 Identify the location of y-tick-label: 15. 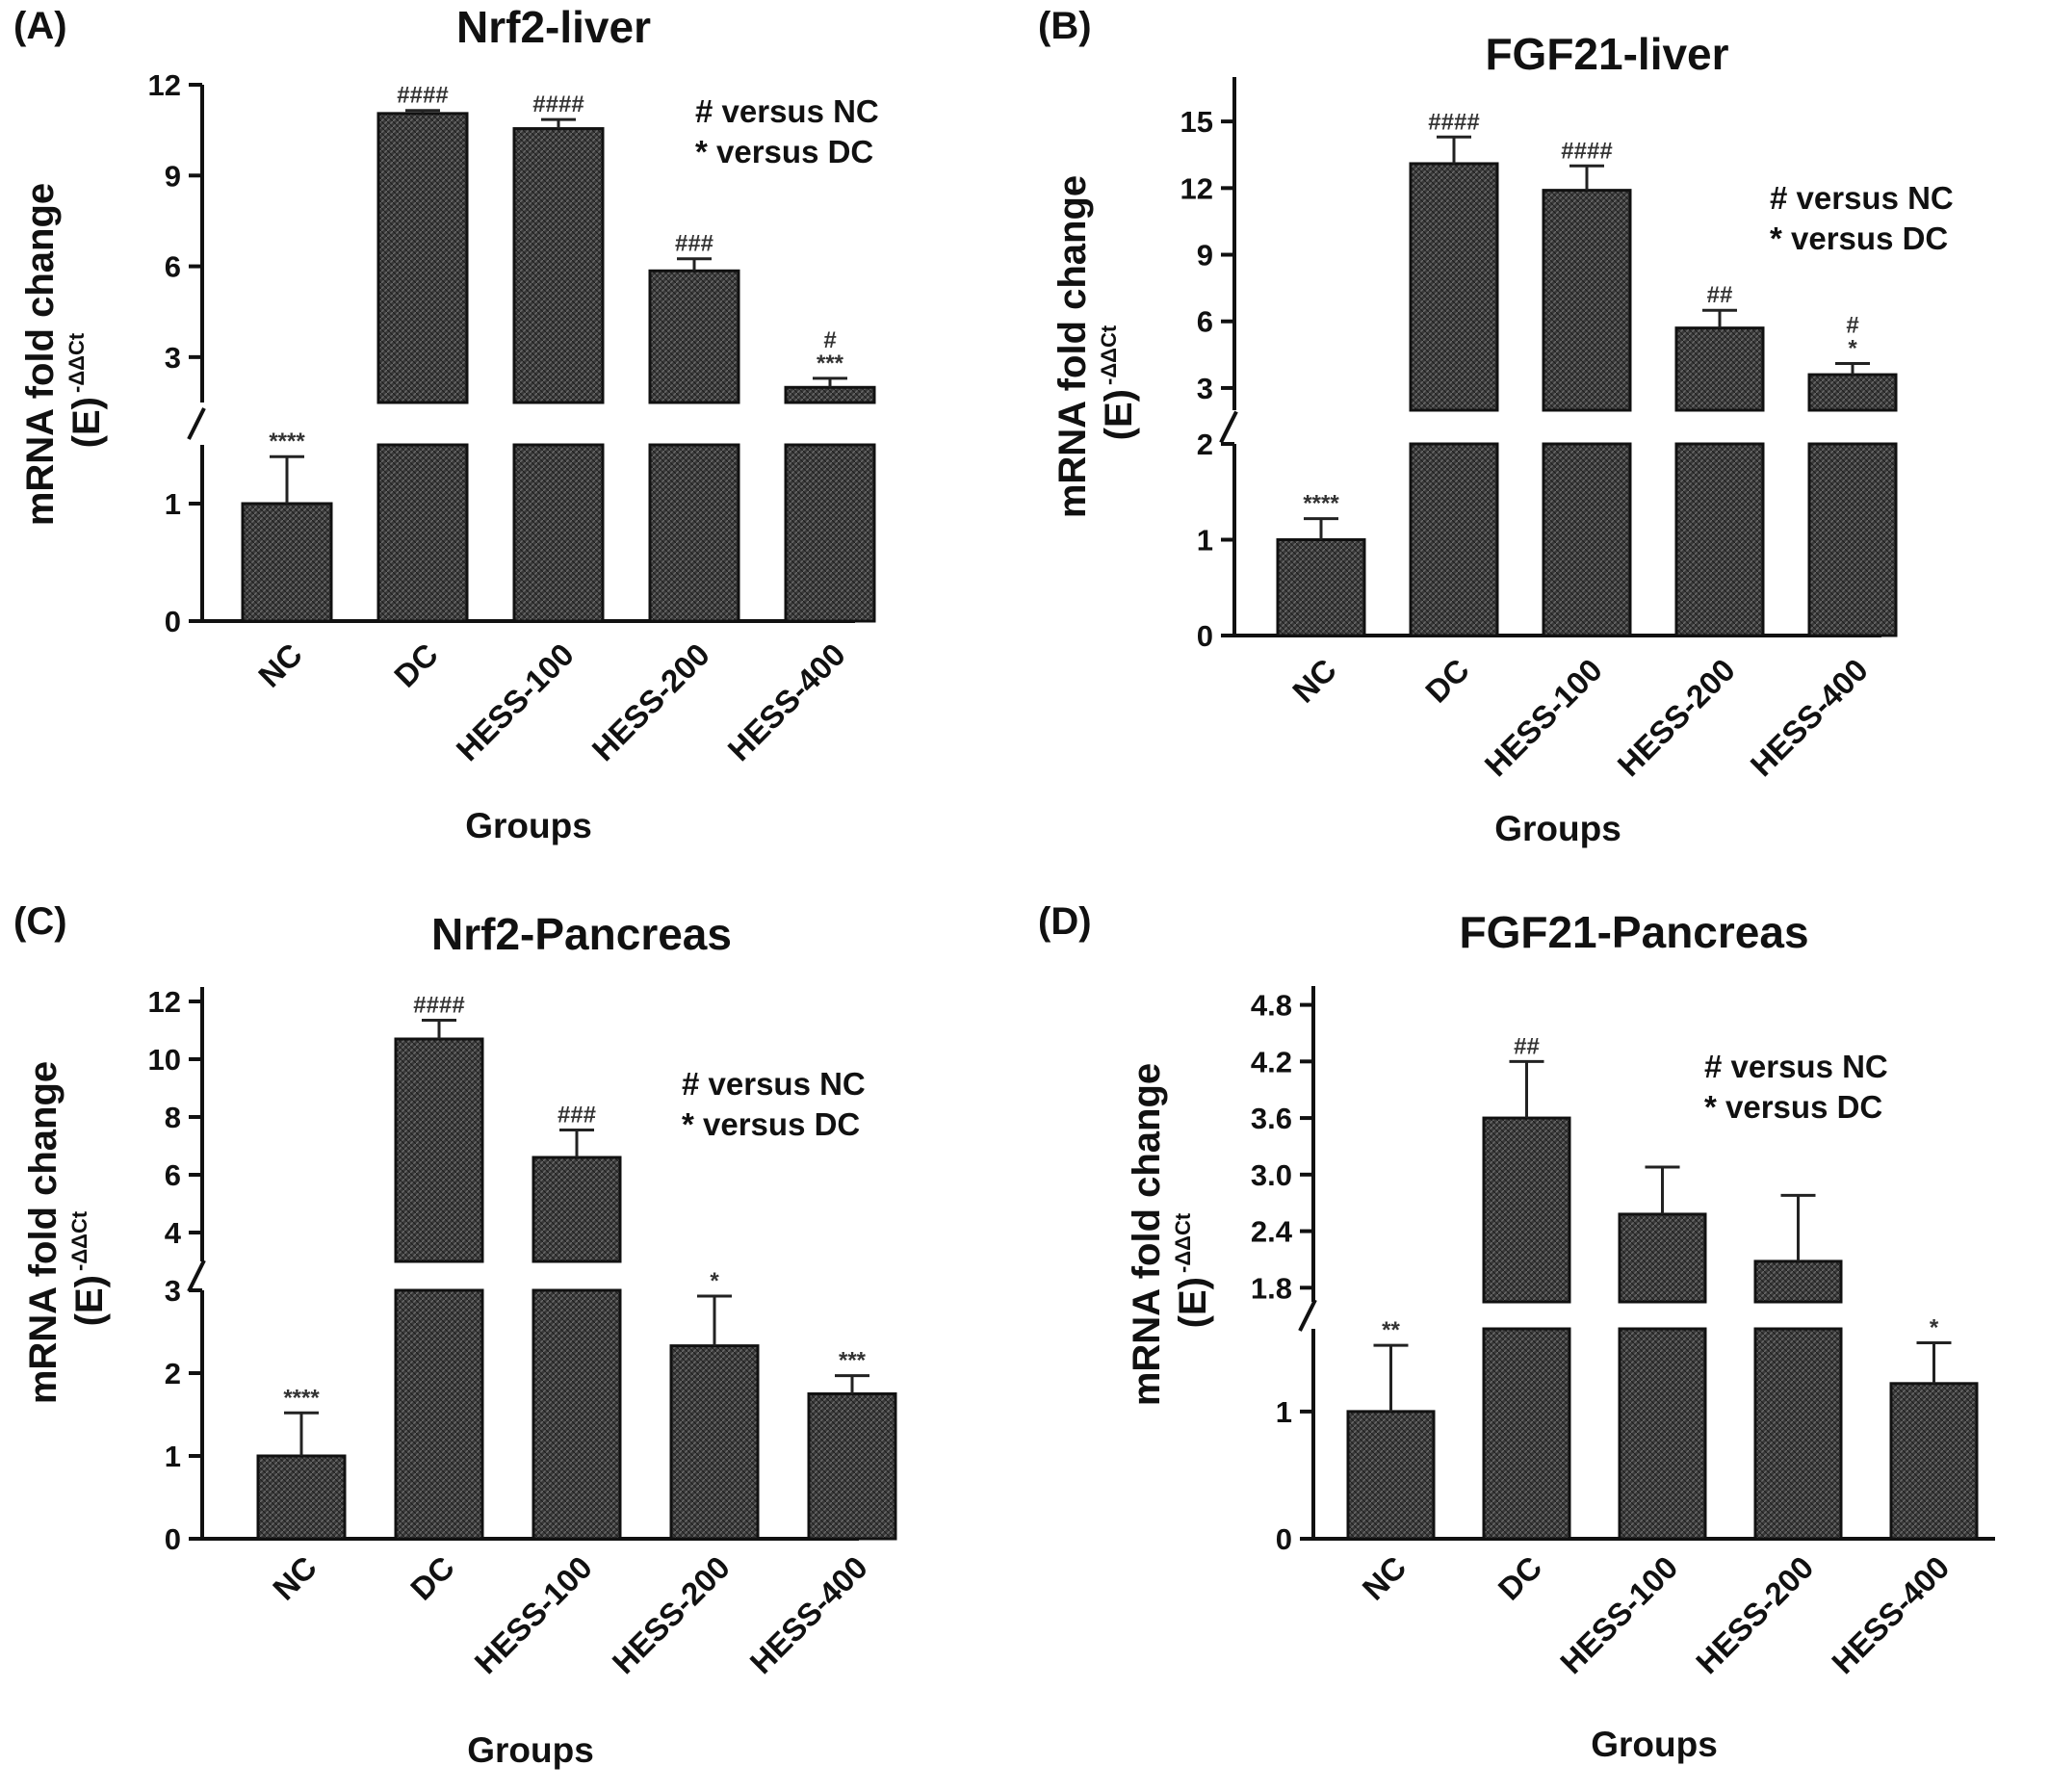
(1196, 122).